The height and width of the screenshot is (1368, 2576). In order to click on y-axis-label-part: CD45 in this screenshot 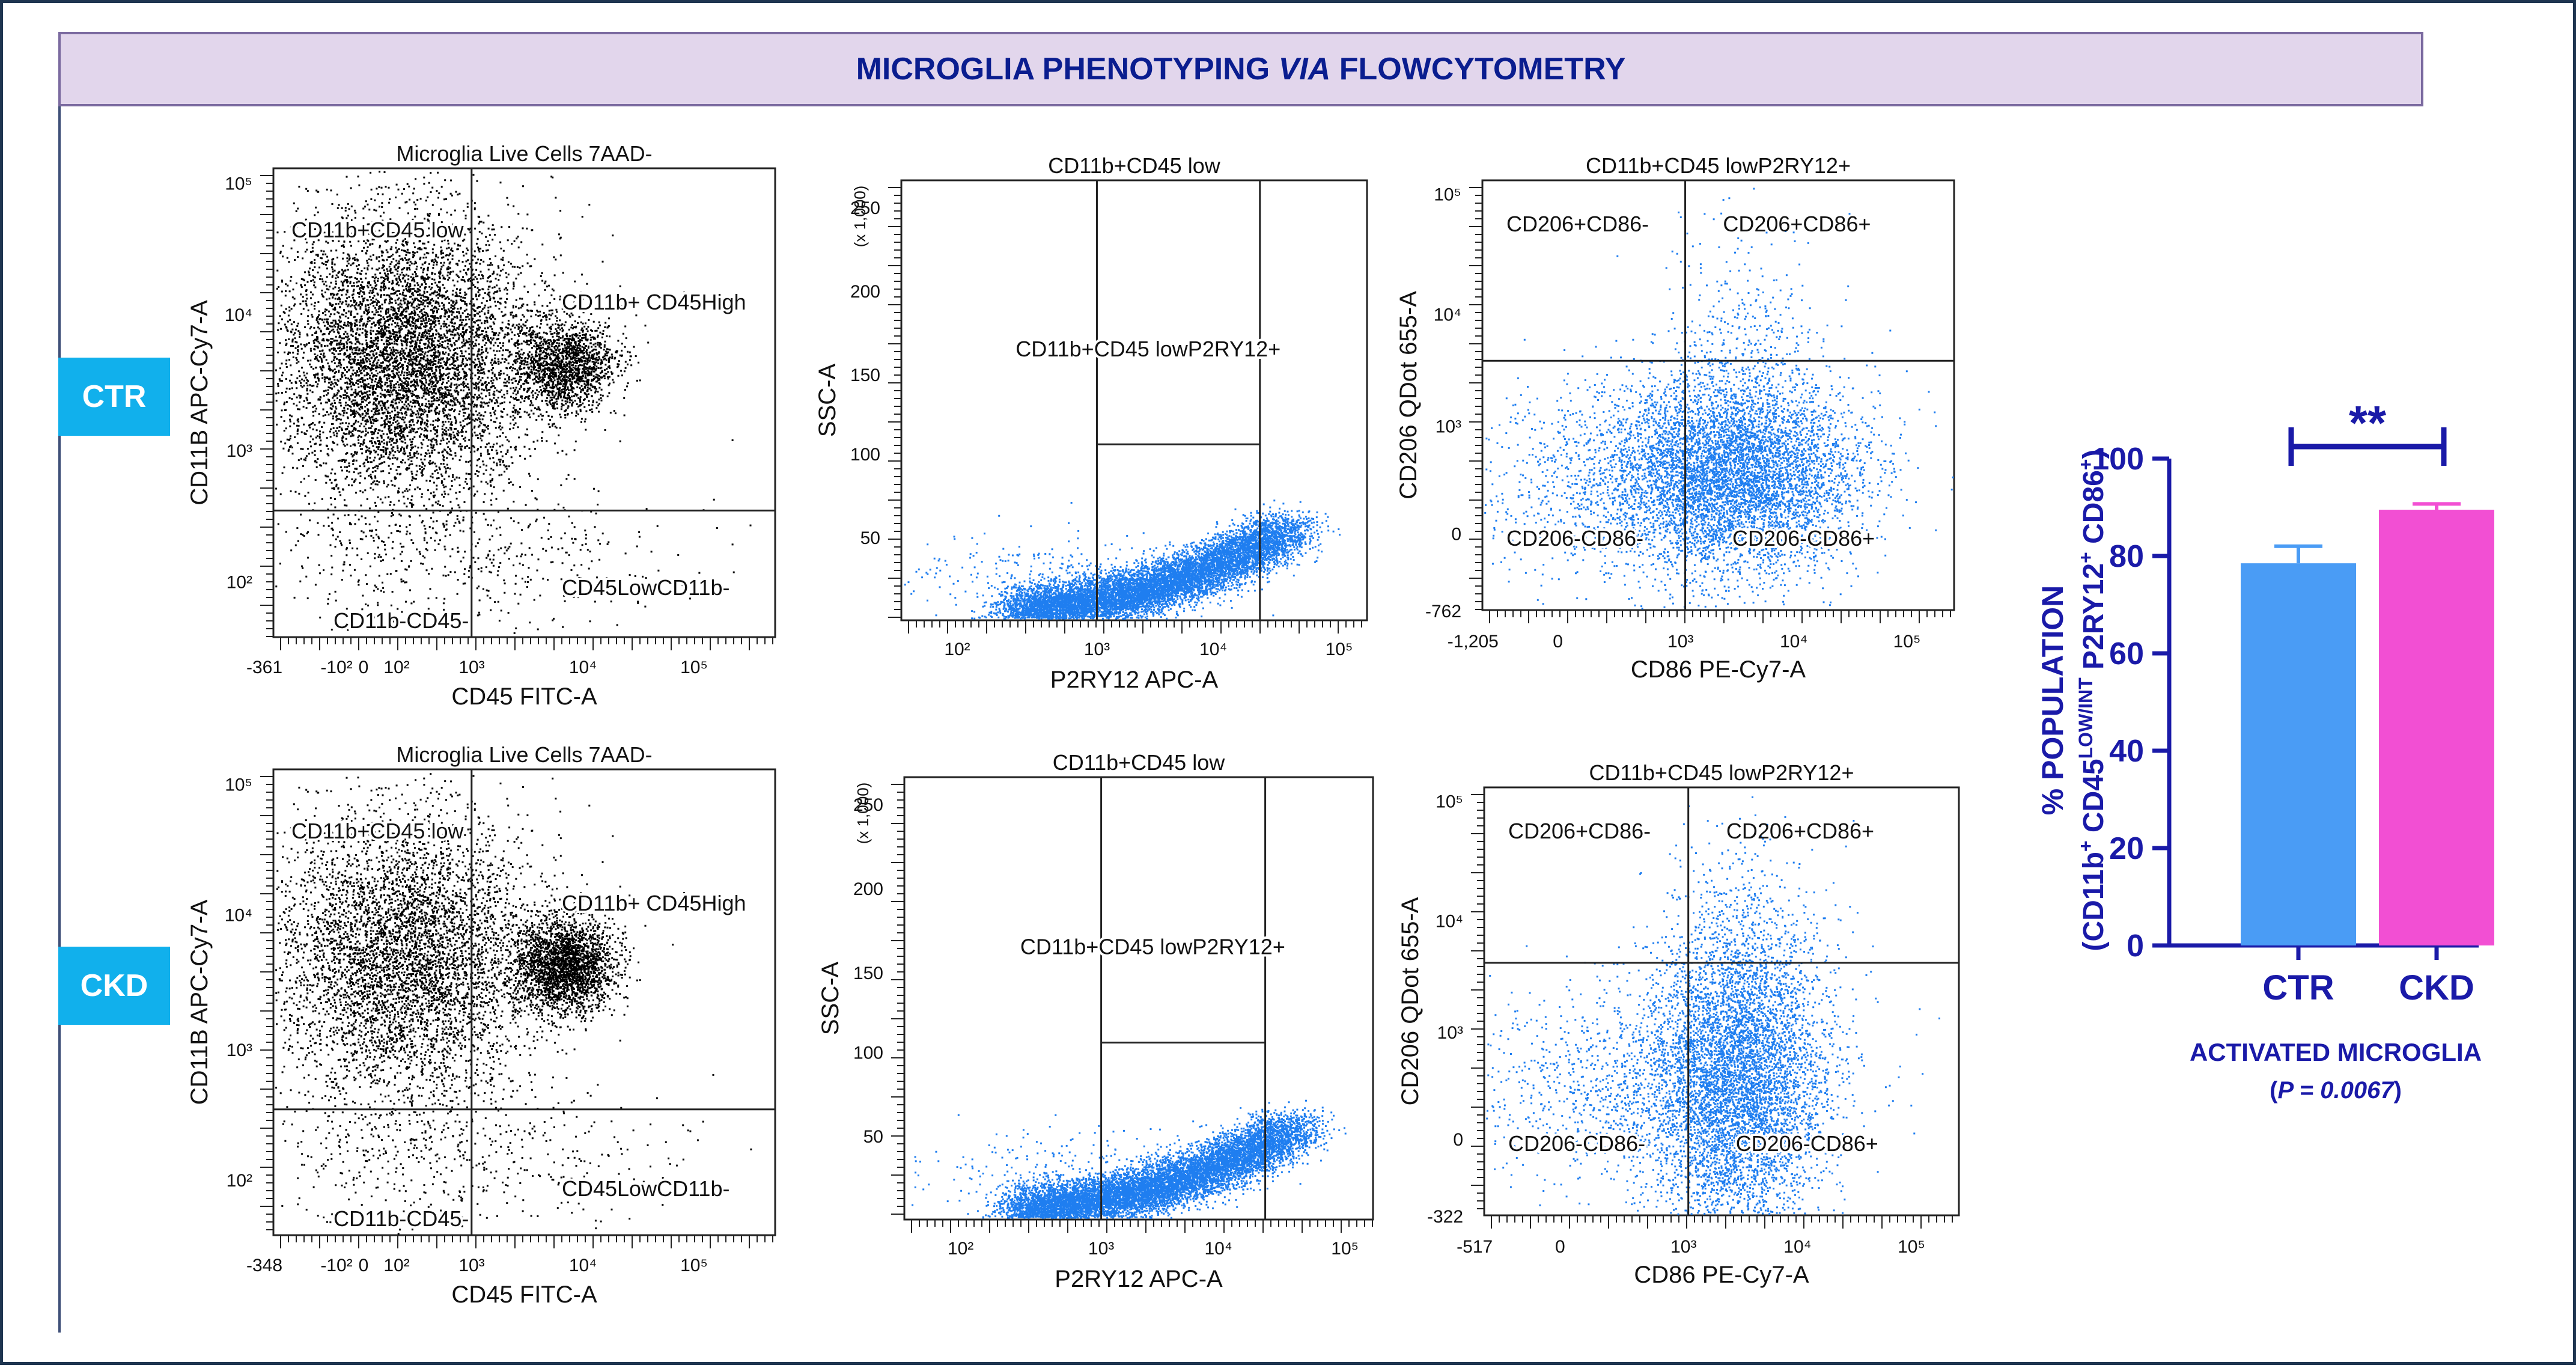, I will do `click(2094, 799)`.